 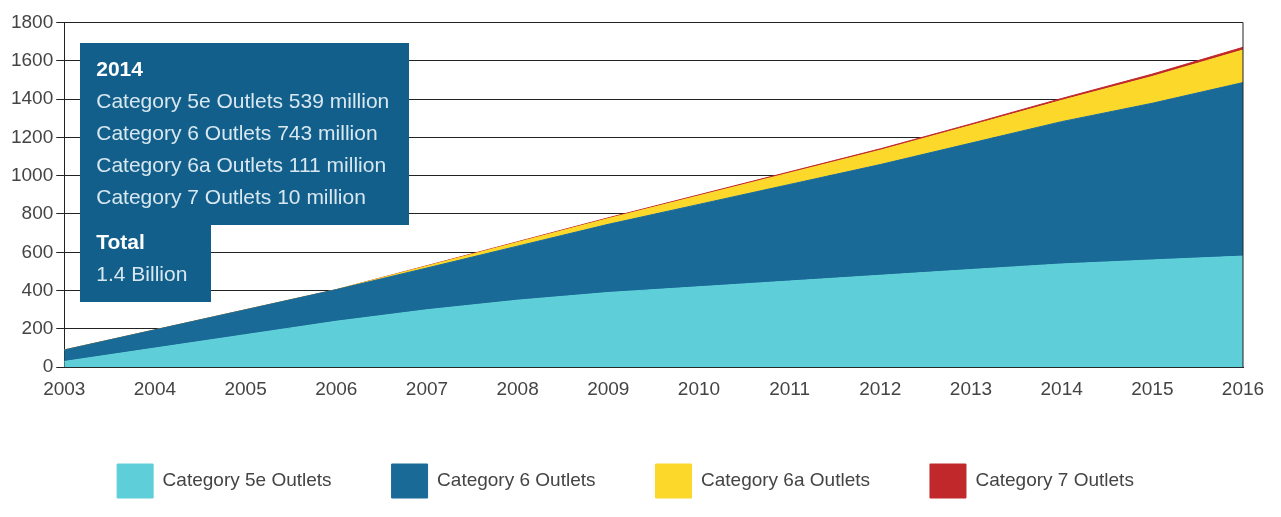 What do you see at coordinates (516, 480) in the screenshot?
I see `legend-label: Category 6 Outlets` at bounding box center [516, 480].